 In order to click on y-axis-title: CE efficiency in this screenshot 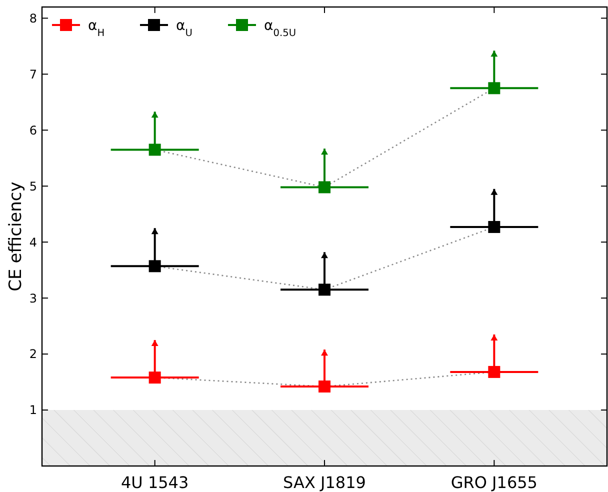, I will do `click(16, 237)`.